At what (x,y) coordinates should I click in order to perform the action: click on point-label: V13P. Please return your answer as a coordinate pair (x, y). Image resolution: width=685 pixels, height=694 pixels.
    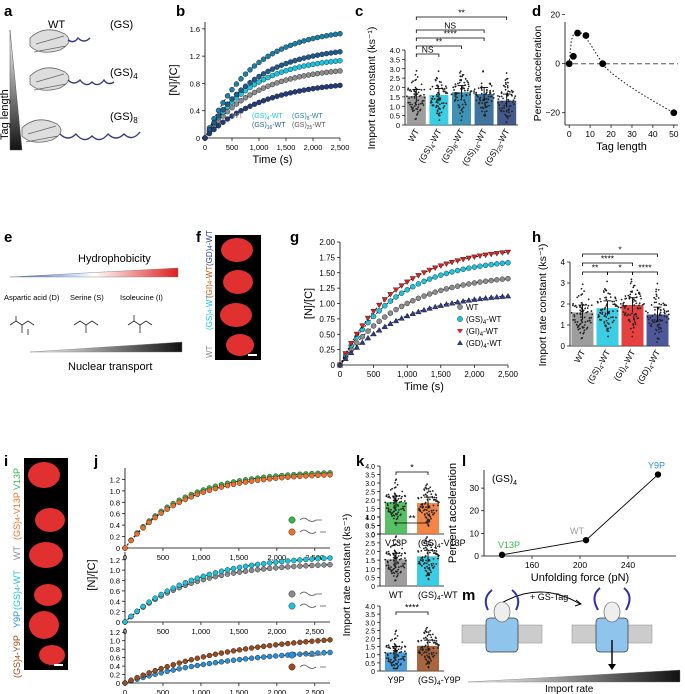
    Looking at the image, I should click on (509, 545).